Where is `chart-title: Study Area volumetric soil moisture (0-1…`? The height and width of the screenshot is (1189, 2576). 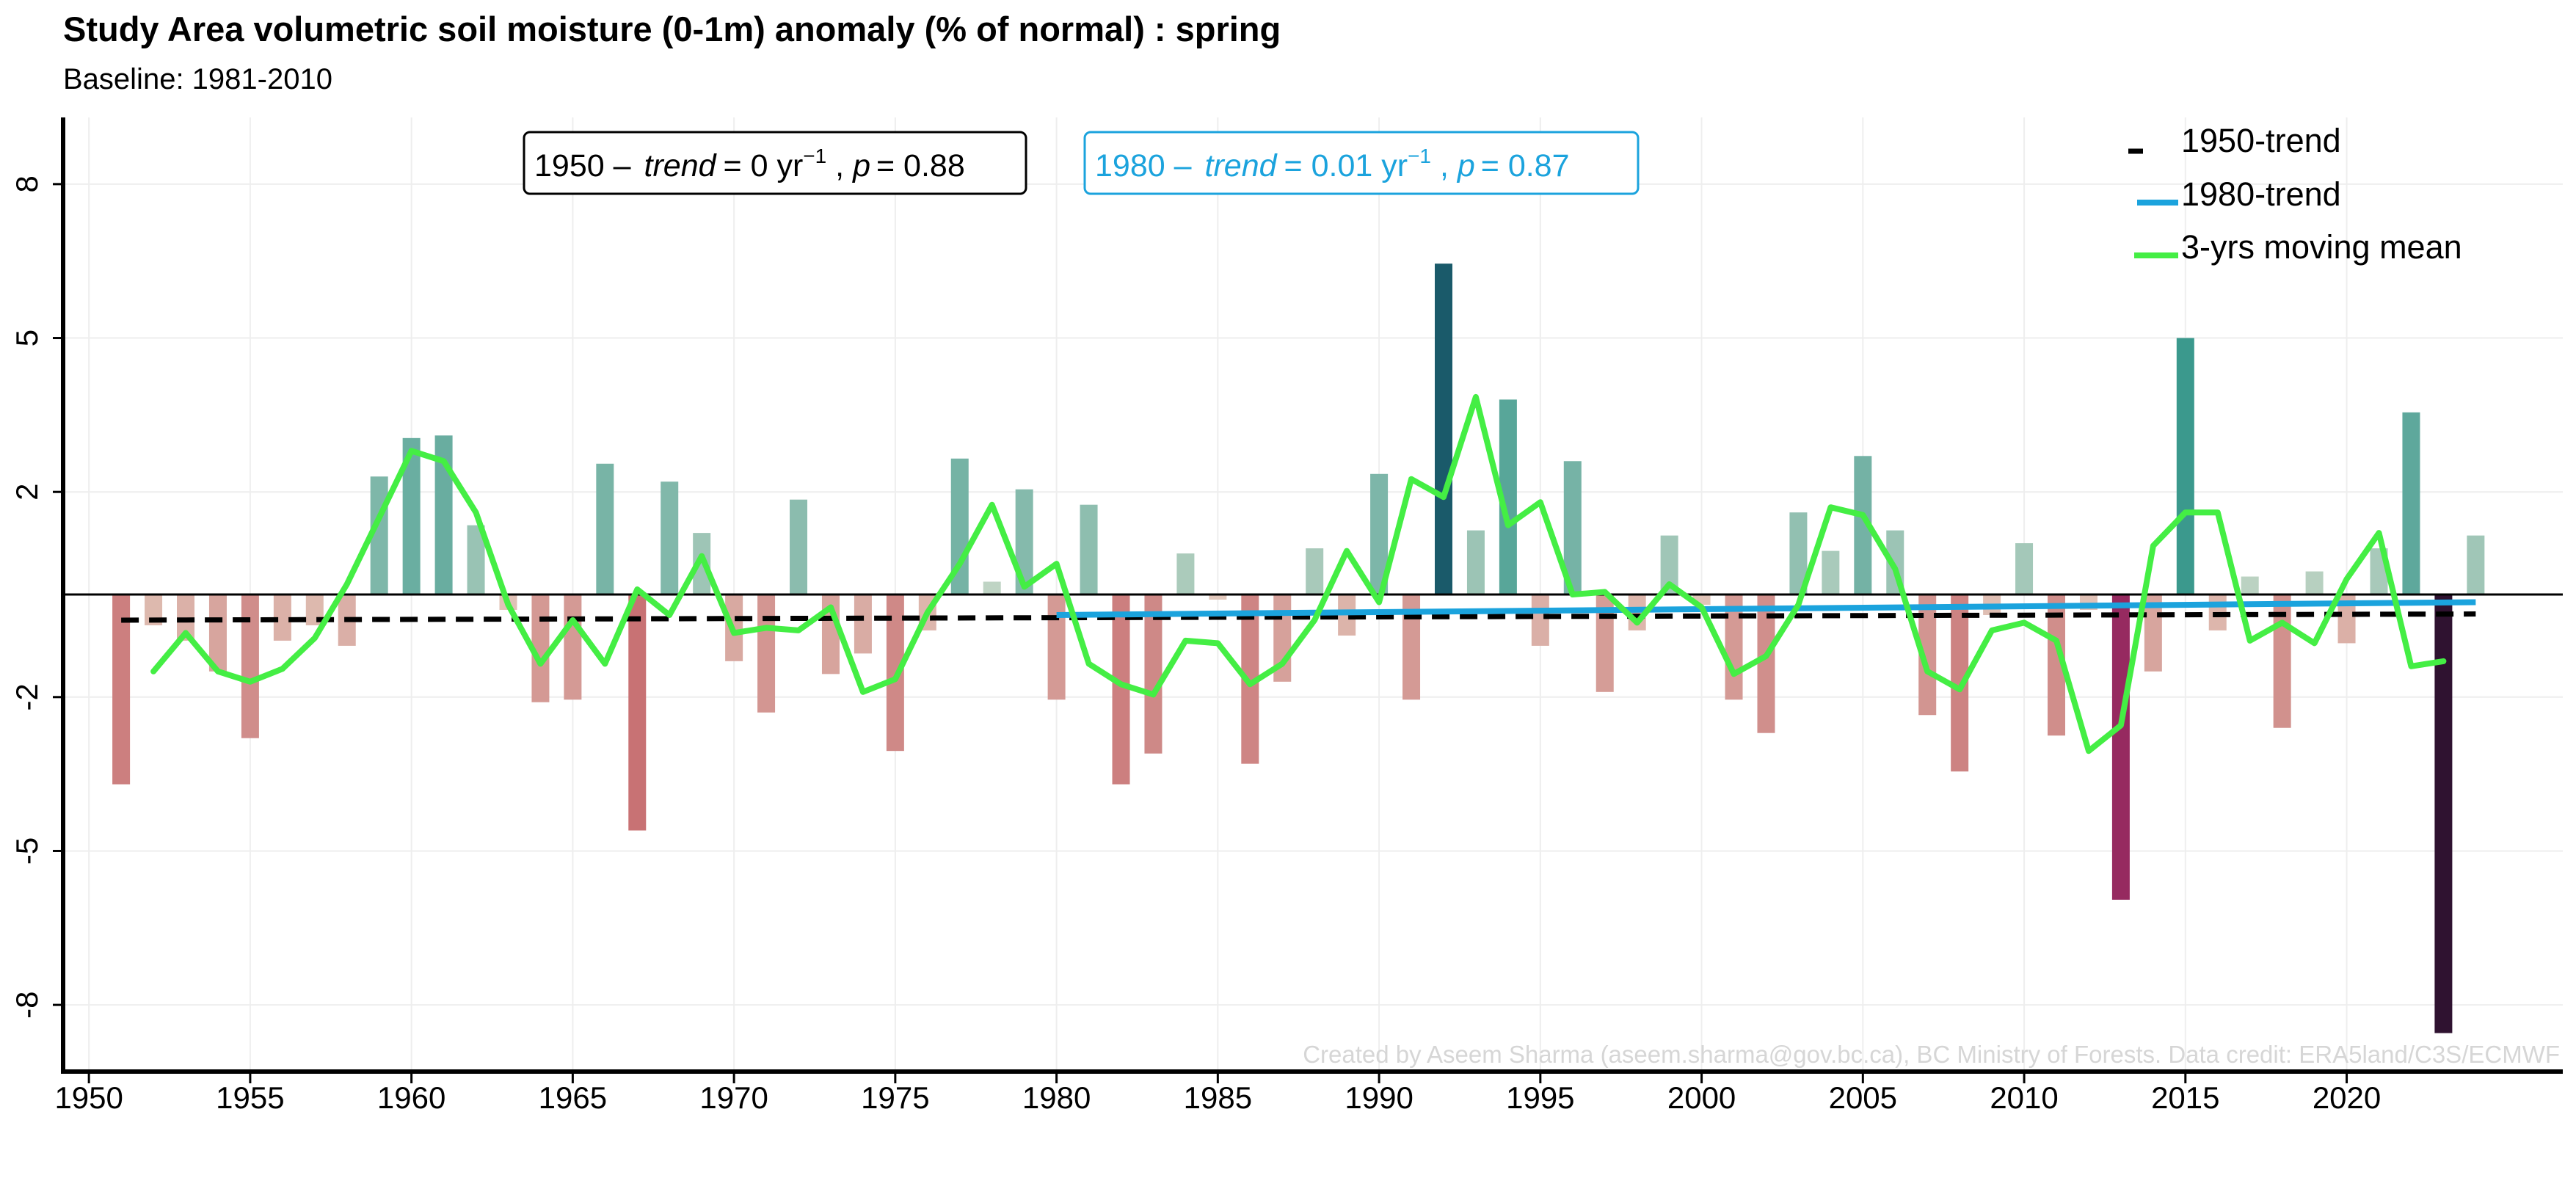
chart-title: Study Area volumetric soil moisture (0-1… is located at coordinates (672, 29).